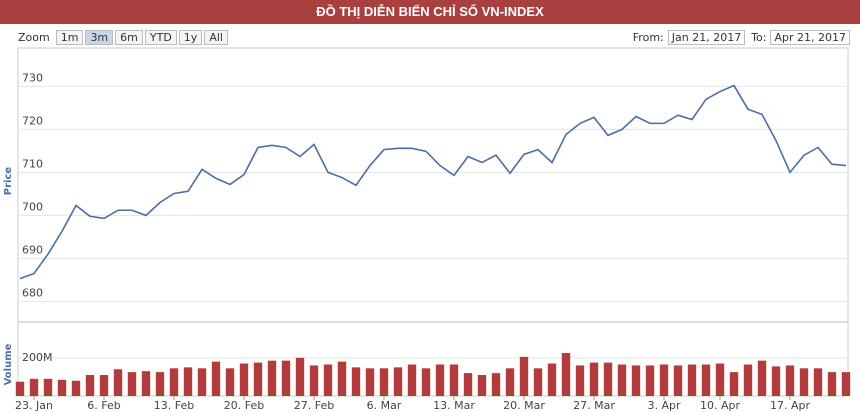 The height and width of the screenshot is (412, 860). I want to click on y-tick-label: 690, so click(32, 249).